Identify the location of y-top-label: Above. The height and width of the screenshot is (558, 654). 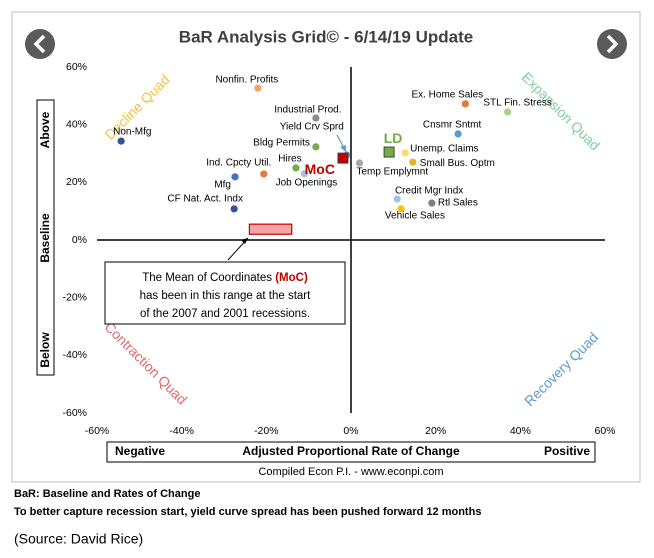
(45, 129).